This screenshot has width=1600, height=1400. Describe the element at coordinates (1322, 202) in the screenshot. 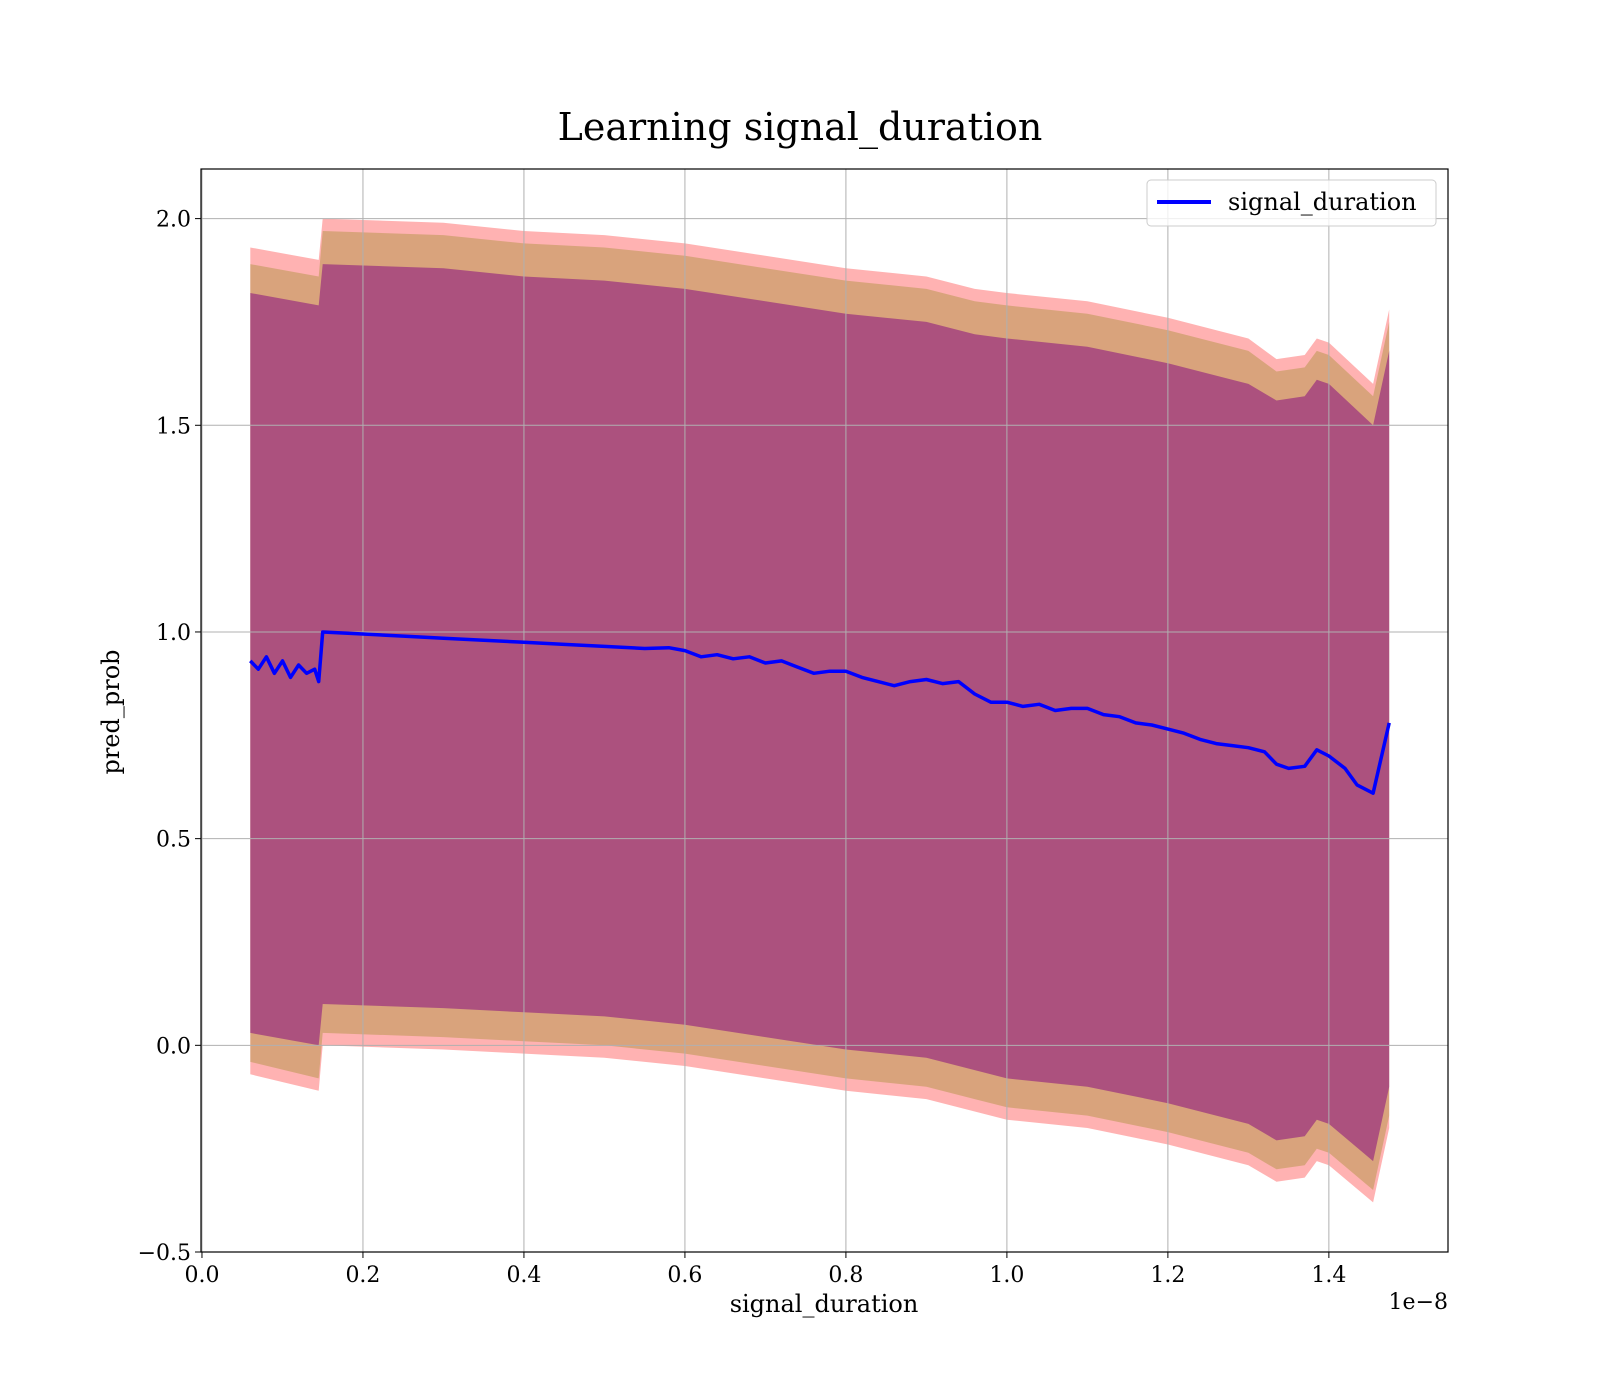

I see `legend-label-signal-duration: signal_duration` at that location.